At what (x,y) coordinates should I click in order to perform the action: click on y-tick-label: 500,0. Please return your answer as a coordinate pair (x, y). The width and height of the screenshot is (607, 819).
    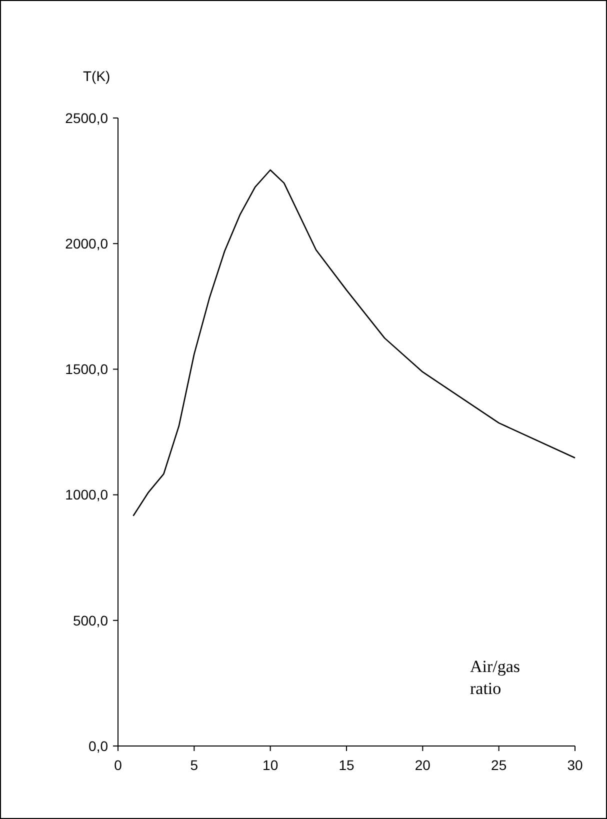
    Looking at the image, I should click on (90, 620).